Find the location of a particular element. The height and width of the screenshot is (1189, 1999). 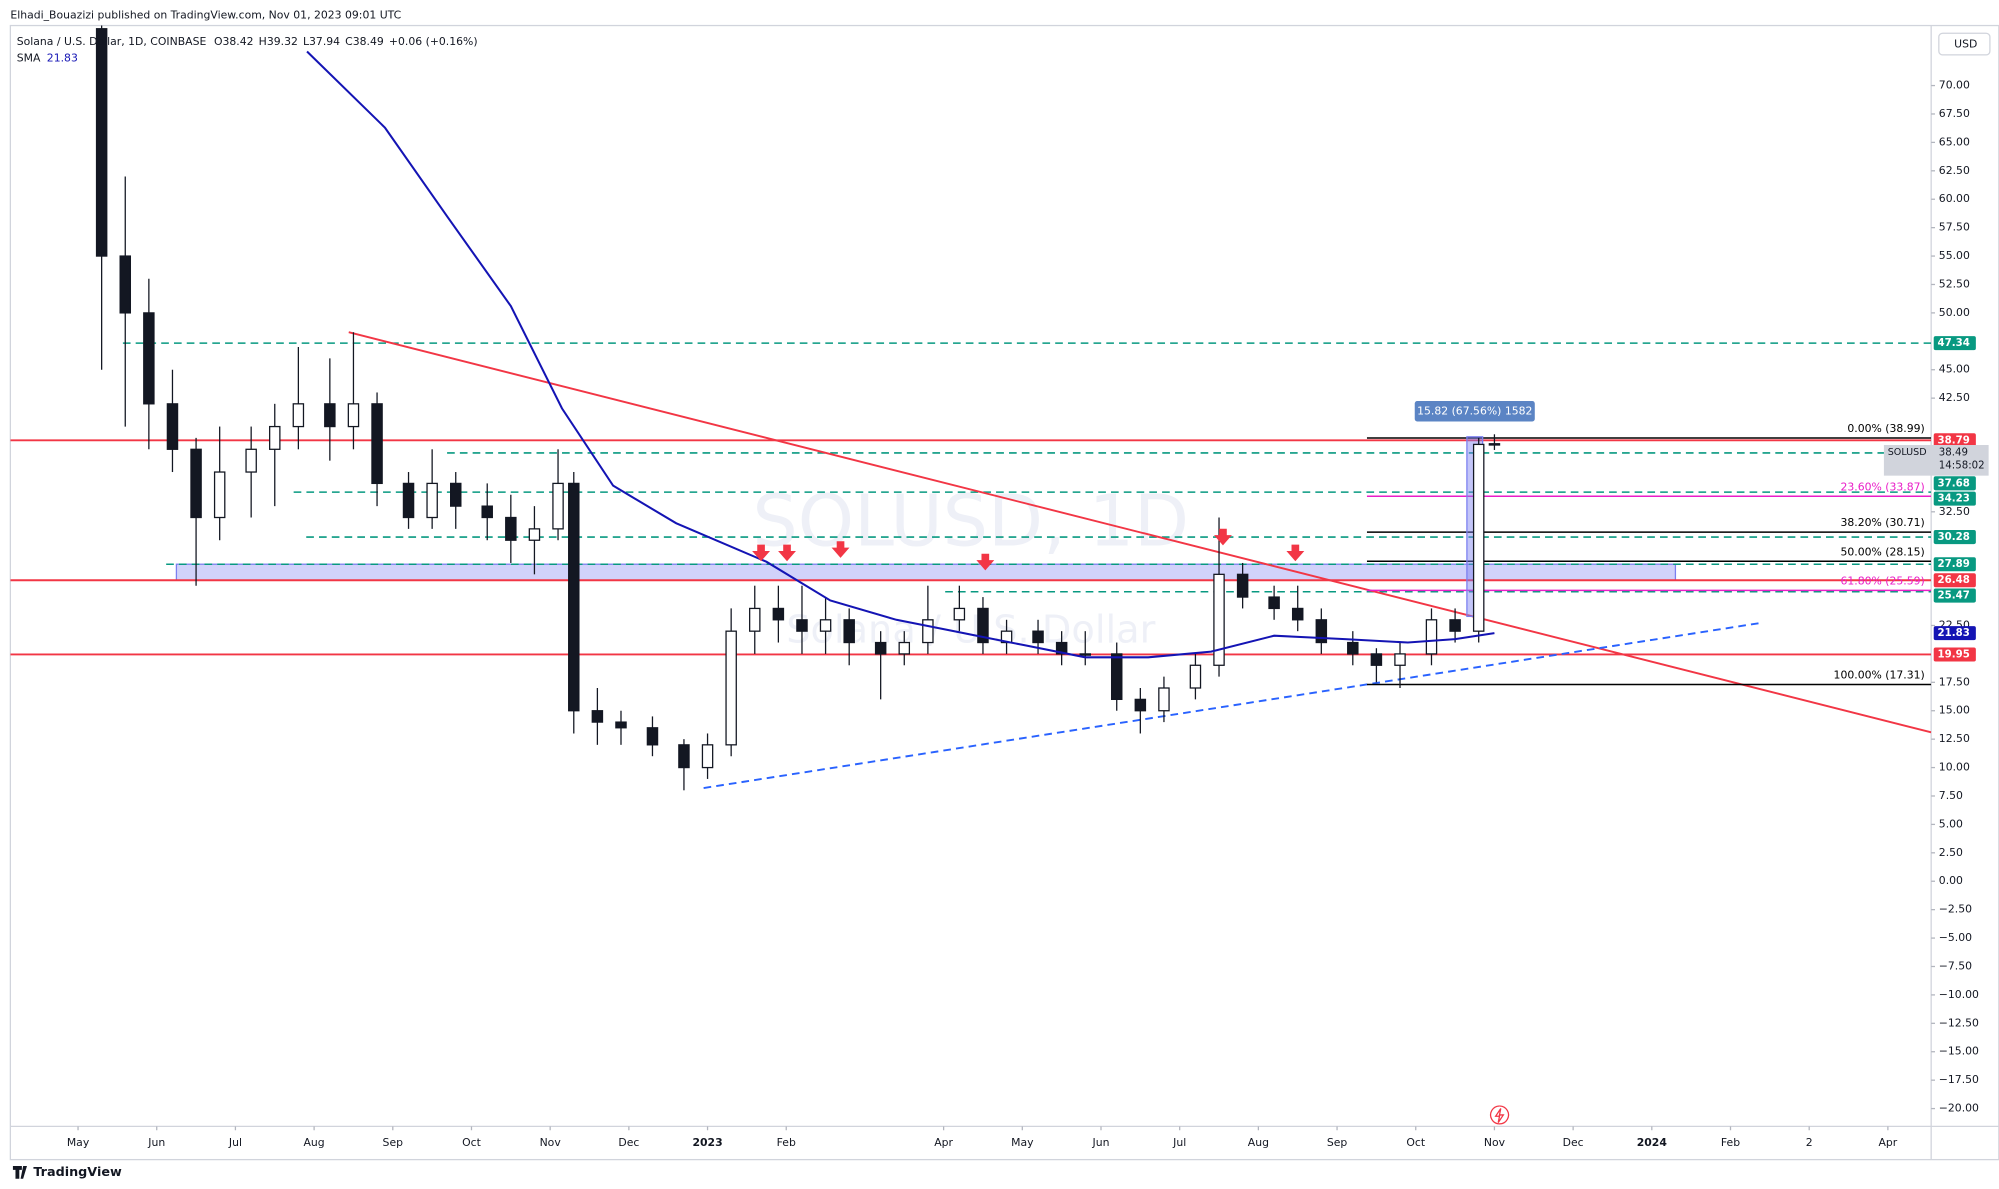

legend-o: O is located at coordinates (218, 41).